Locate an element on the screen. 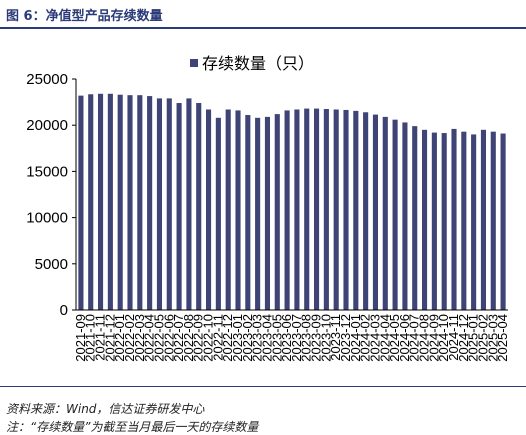 The height and width of the screenshot is (435, 526). x-tick-label: 2023-07 is located at coordinates (296, 338).